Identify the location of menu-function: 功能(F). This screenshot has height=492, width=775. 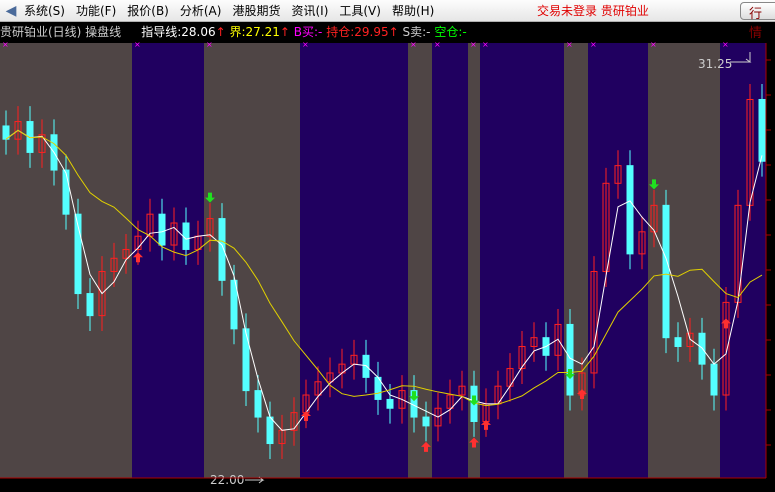
(96, 11).